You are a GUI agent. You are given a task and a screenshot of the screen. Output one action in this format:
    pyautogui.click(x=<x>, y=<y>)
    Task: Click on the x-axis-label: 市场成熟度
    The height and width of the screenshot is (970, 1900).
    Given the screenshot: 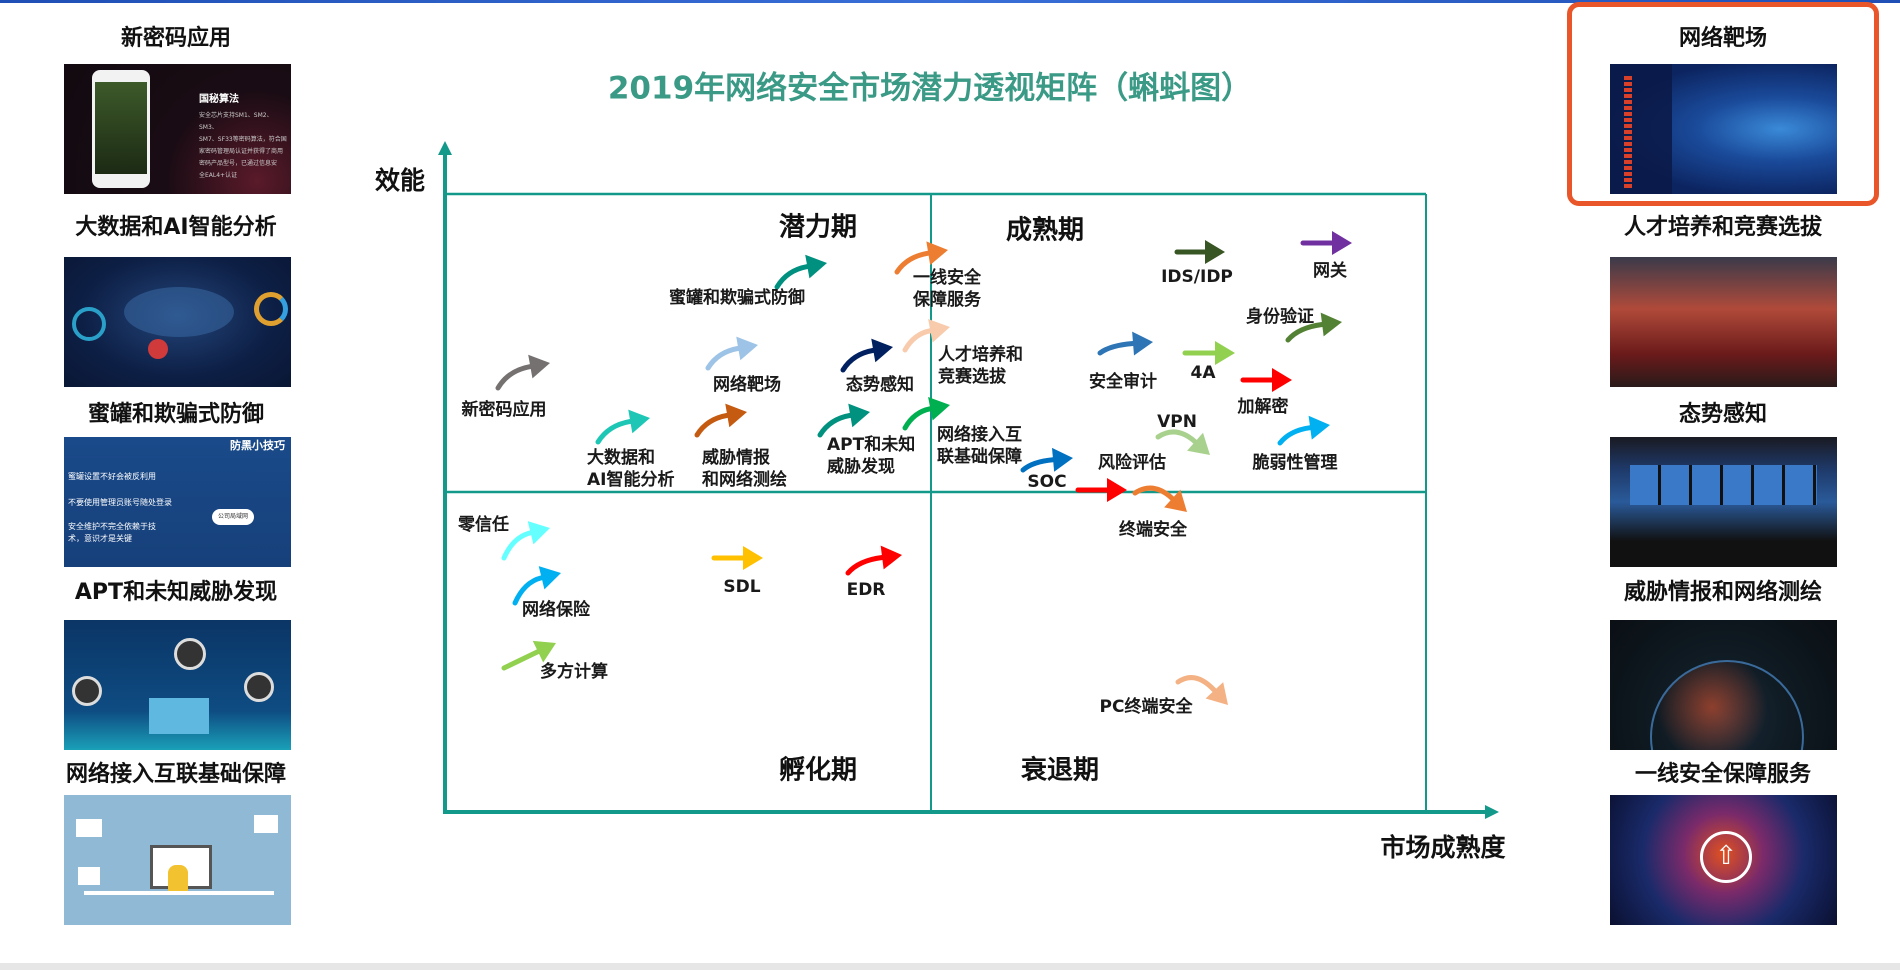 What is the action you would take?
    pyautogui.click(x=1443, y=847)
    